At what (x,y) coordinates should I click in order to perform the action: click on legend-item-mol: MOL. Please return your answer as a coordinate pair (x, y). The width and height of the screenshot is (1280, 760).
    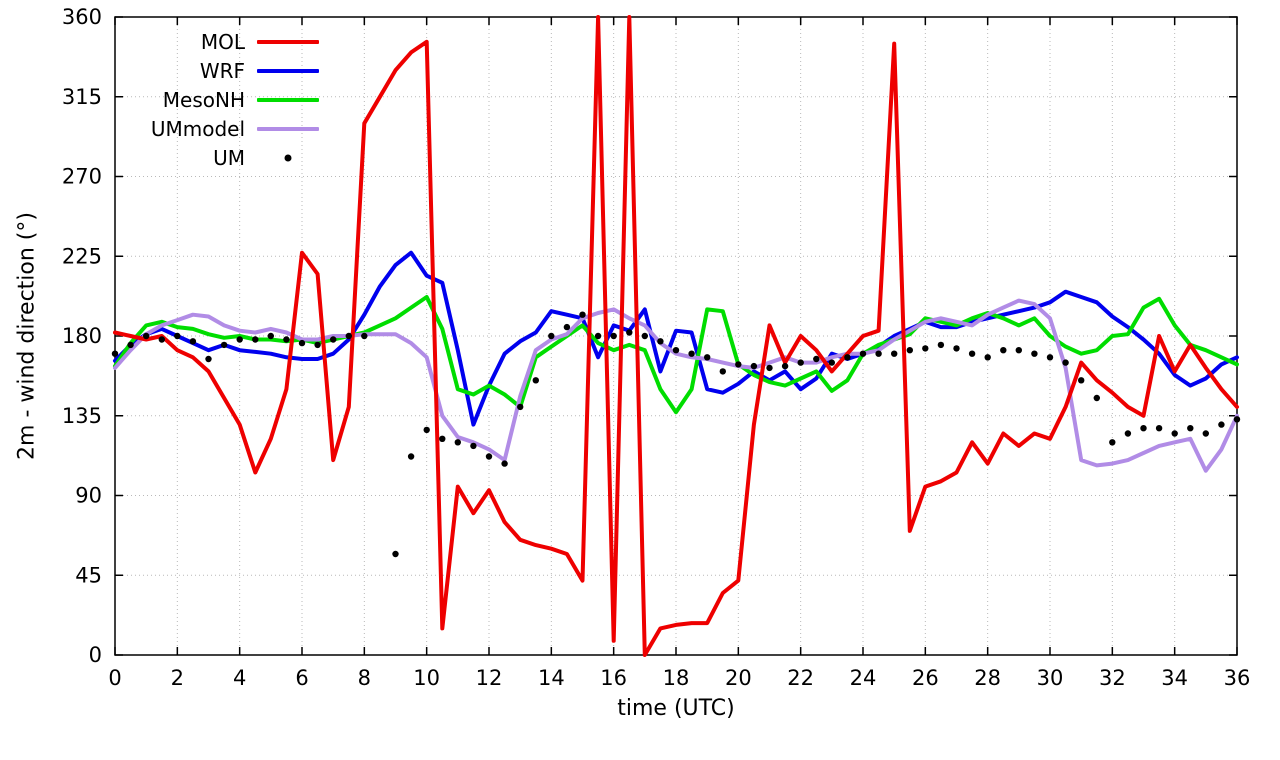
    Looking at the image, I should click on (226, 41).